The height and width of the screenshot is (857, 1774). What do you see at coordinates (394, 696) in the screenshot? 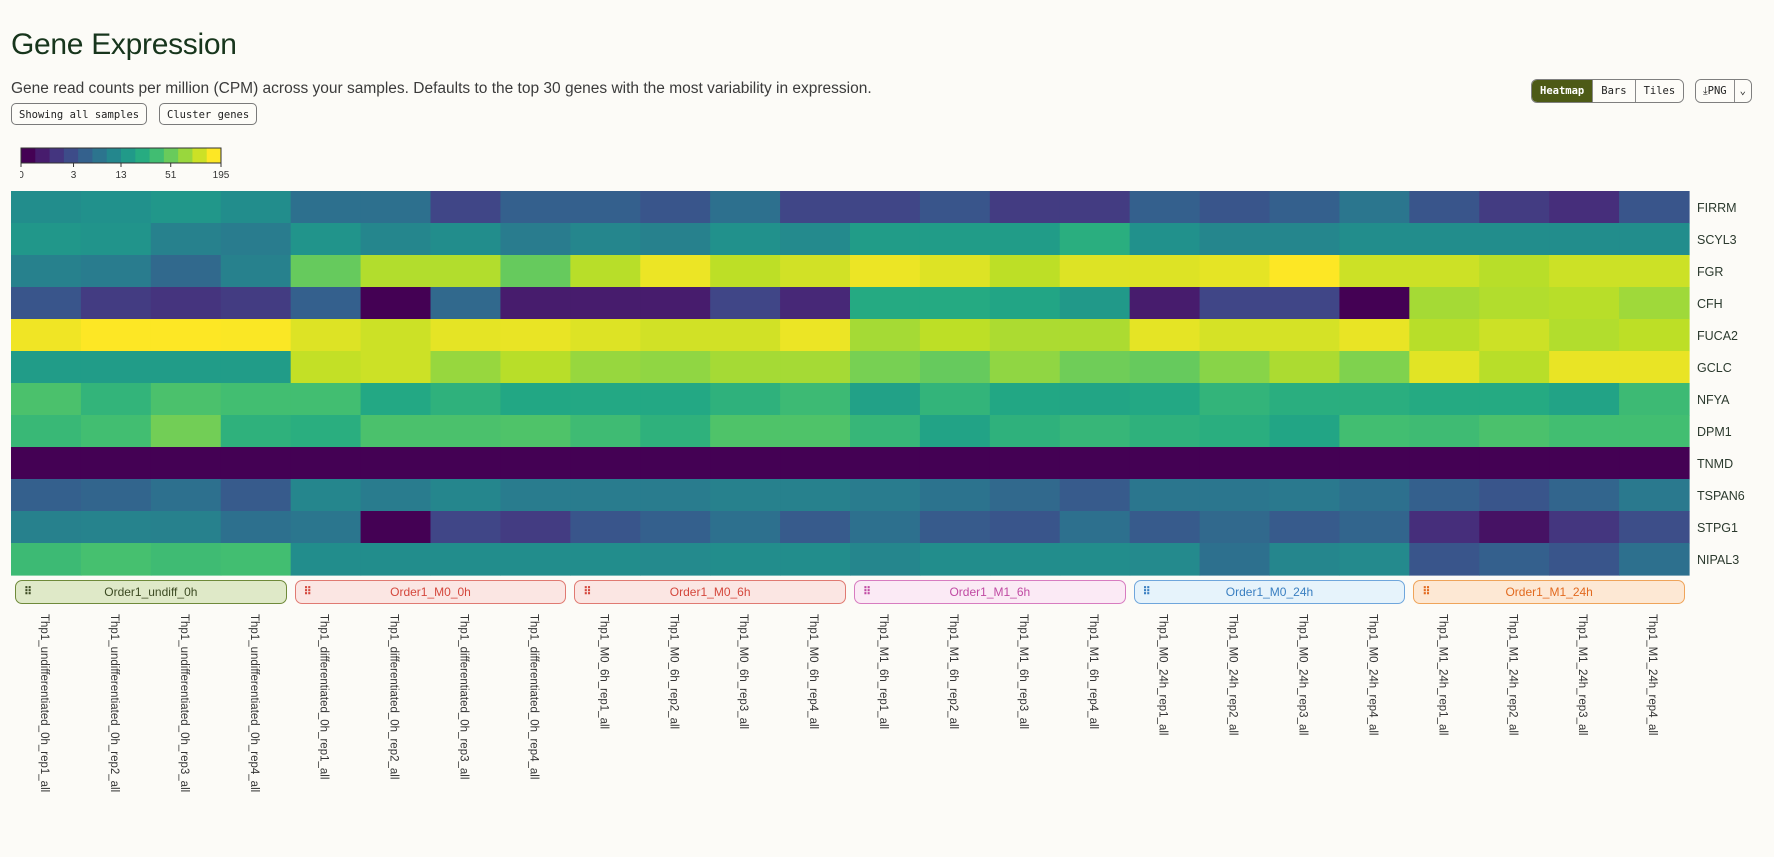
I see `sample-label: Thp1_differentiated_0h_rep2_all` at bounding box center [394, 696].